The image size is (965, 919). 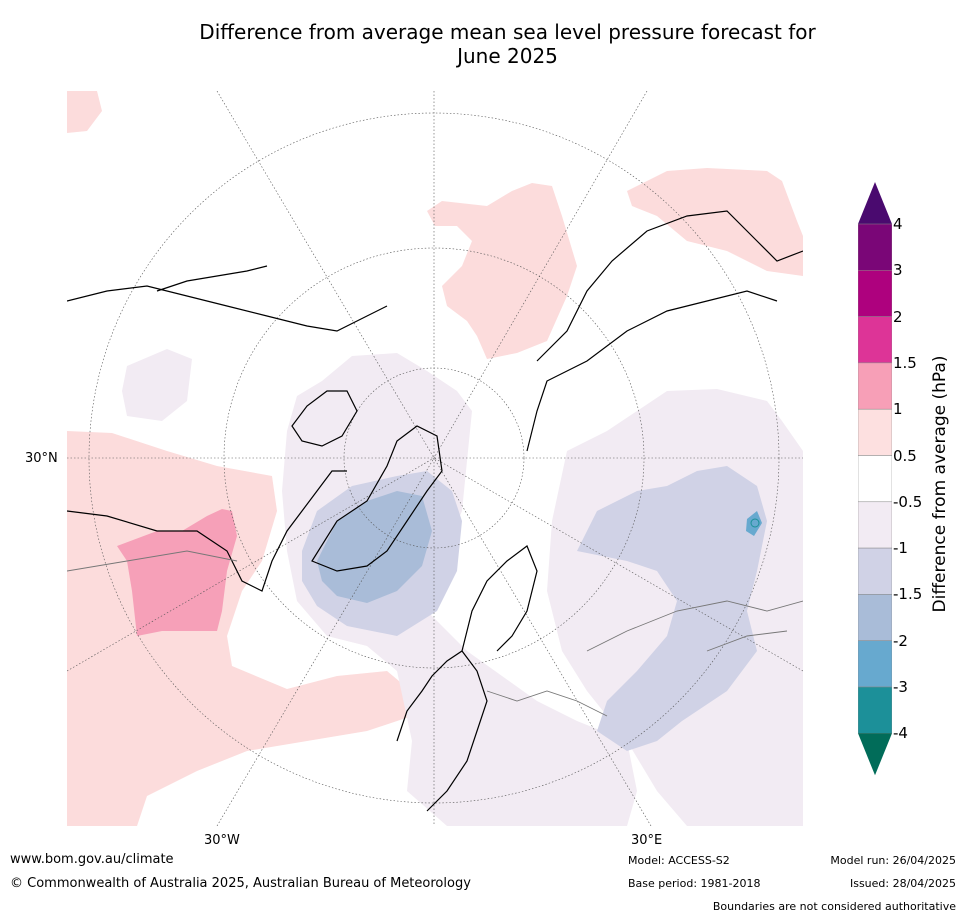 What do you see at coordinates (222, 840) in the screenshot?
I see `longitude-label-30w: 30°W` at bounding box center [222, 840].